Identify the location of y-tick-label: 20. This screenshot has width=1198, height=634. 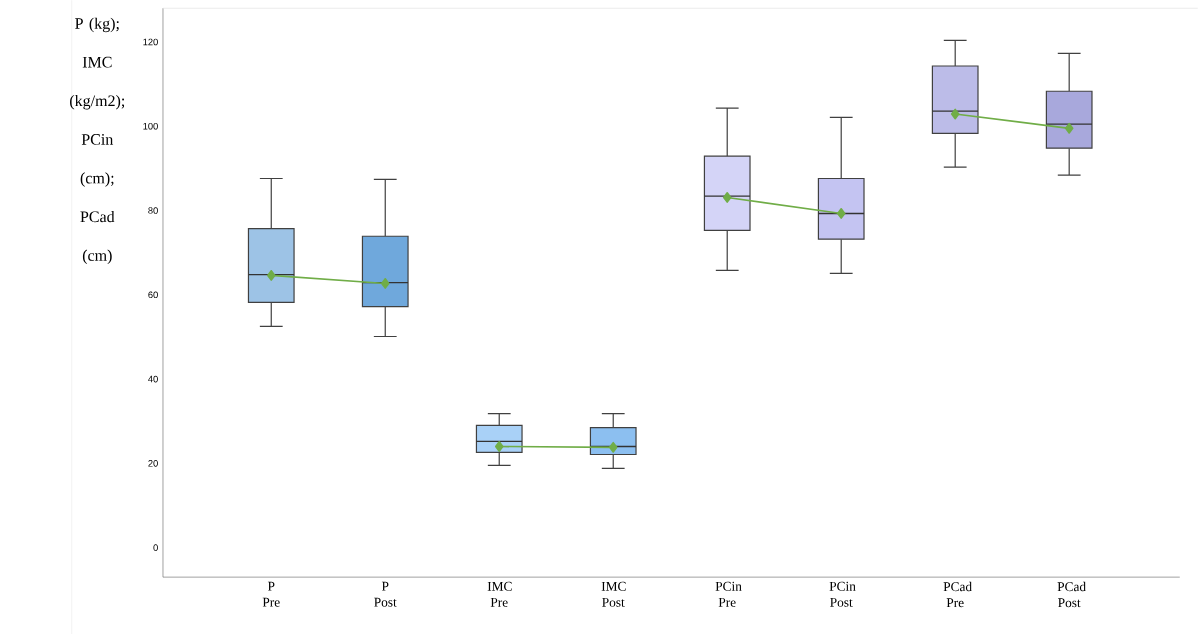
(153, 463).